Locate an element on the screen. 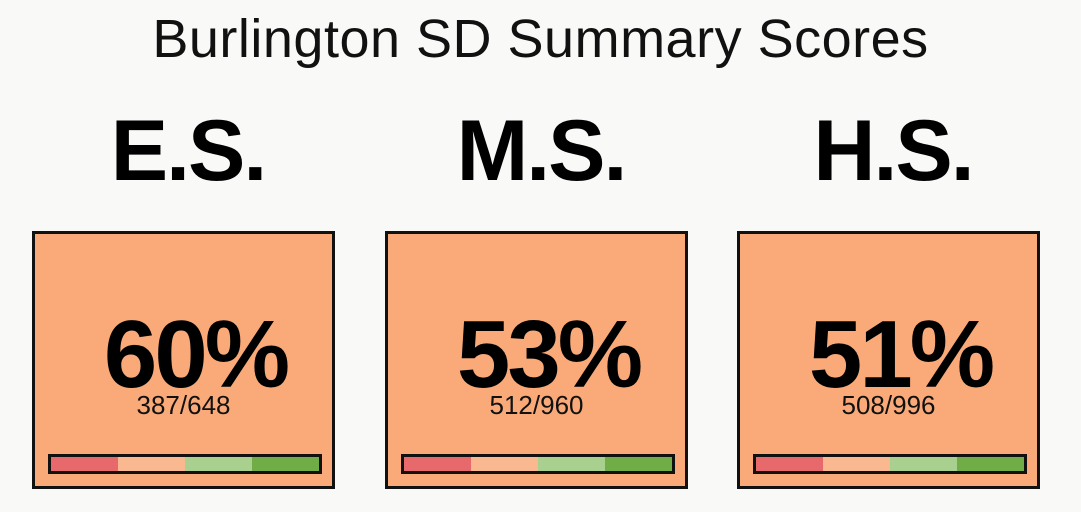 The width and height of the screenshot is (1081, 512). score-card: 53% 512/960 is located at coordinates (536, 360).